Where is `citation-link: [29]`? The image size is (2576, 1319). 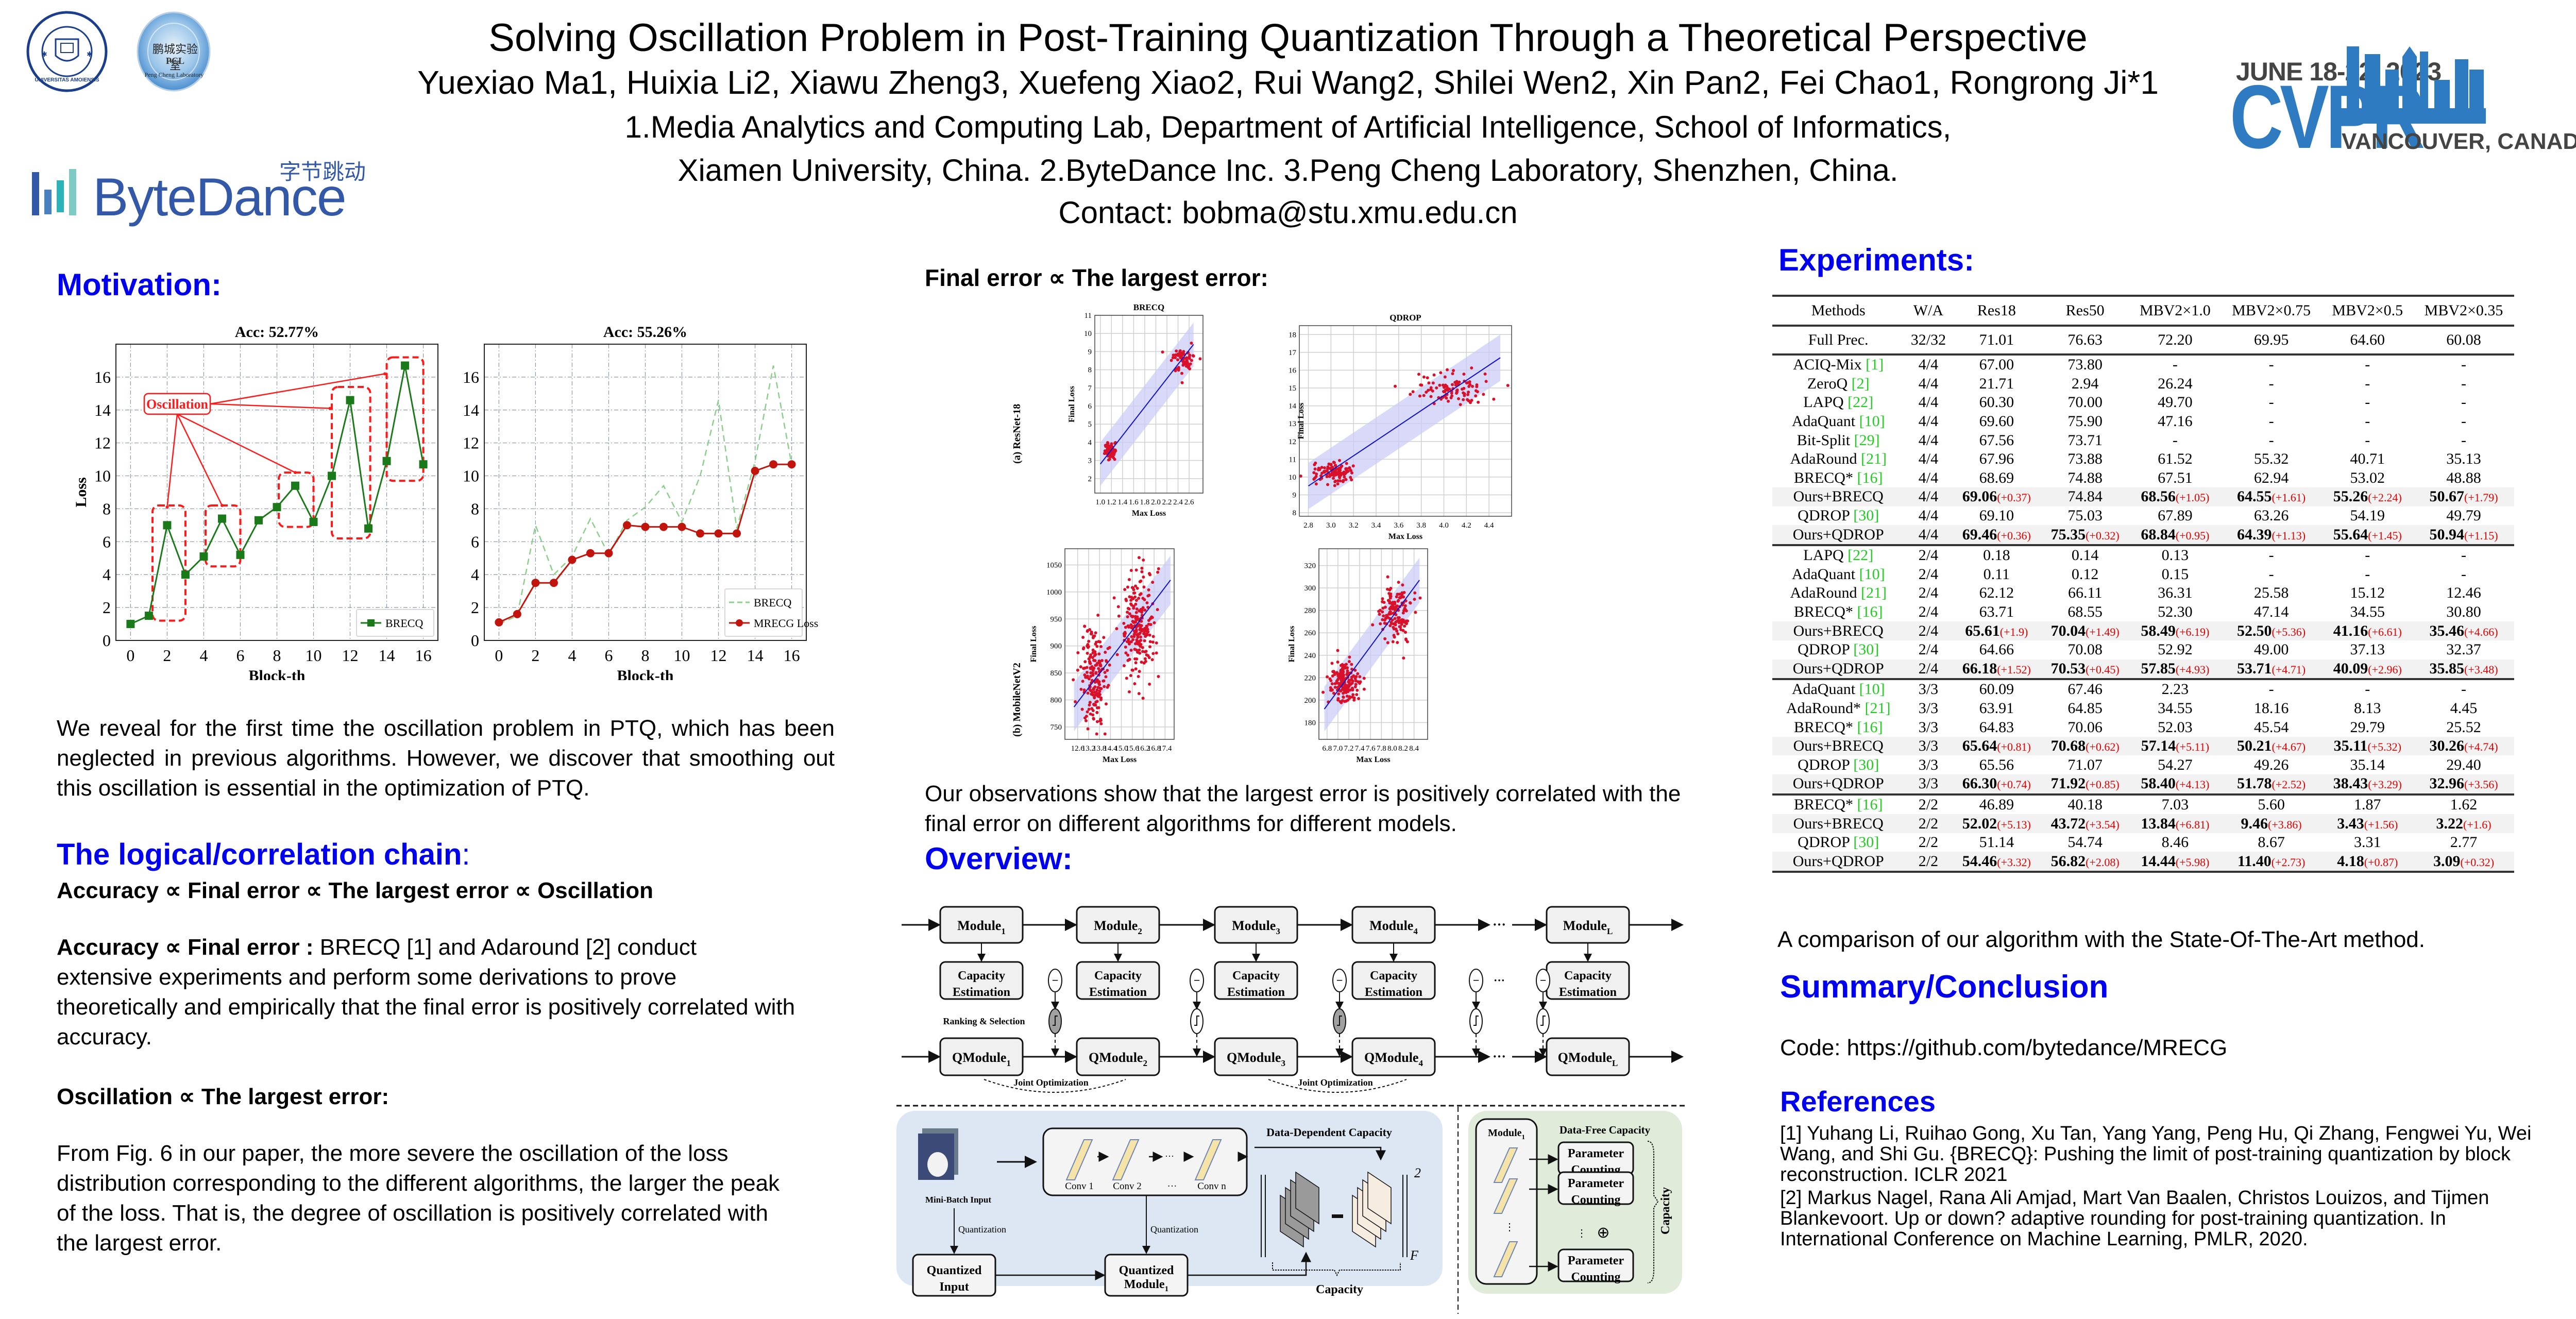
citation-link: [29] is located at coordinates (1865, 440).